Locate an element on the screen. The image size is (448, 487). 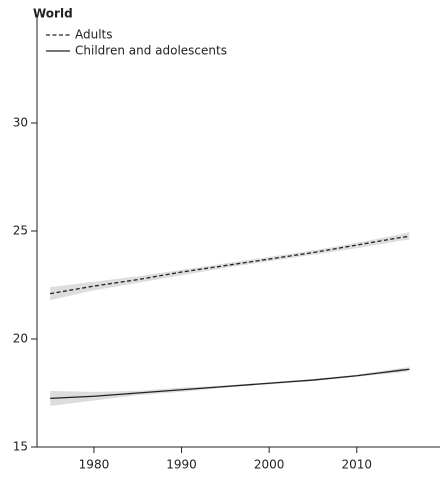
x-tick-label: 2010 is located at coordinates (356, 465).